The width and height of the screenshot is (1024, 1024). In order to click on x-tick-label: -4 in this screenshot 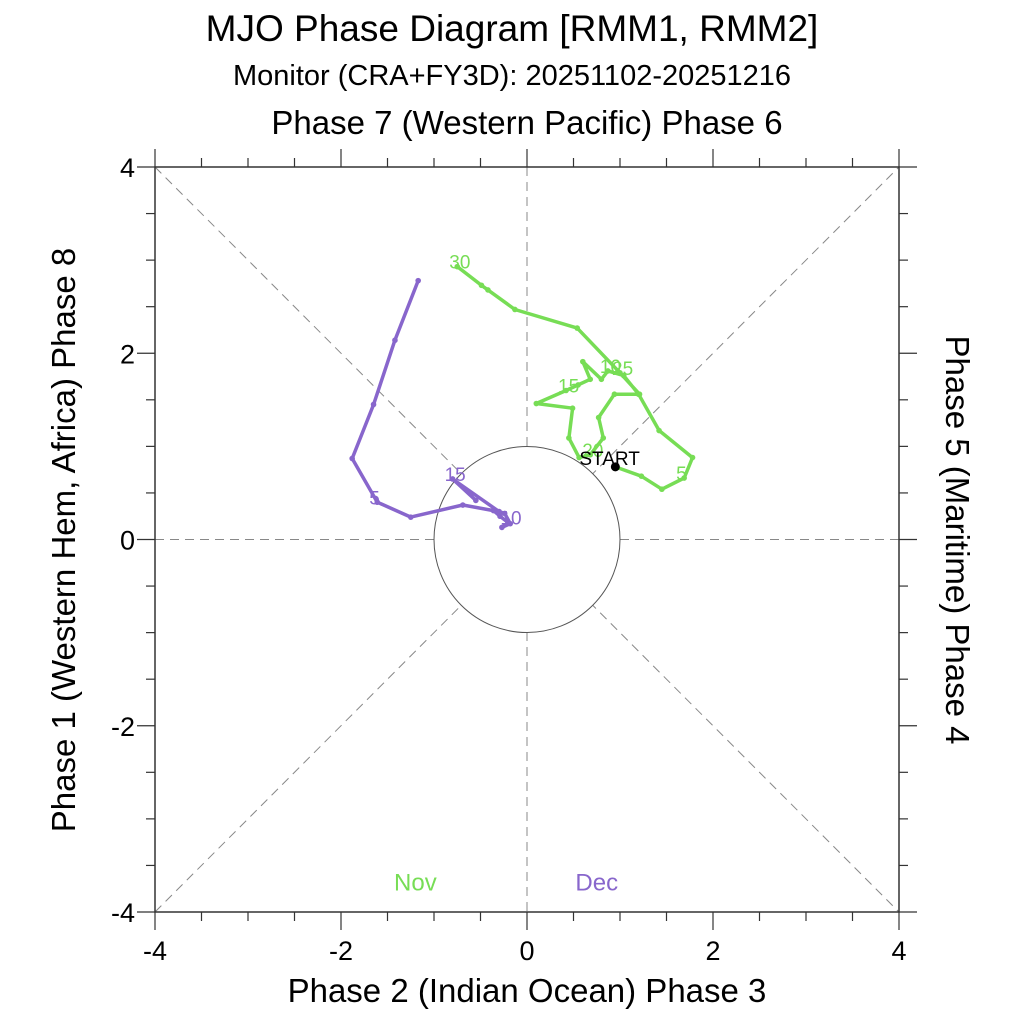, I will do `click(155, 951)`.